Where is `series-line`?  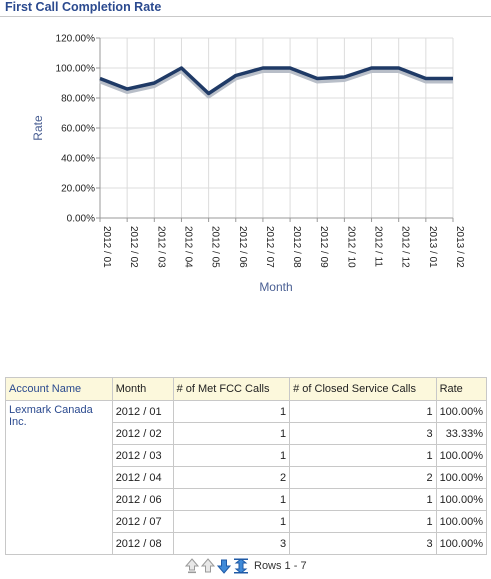 series-line is located at coordinates (276, 81).